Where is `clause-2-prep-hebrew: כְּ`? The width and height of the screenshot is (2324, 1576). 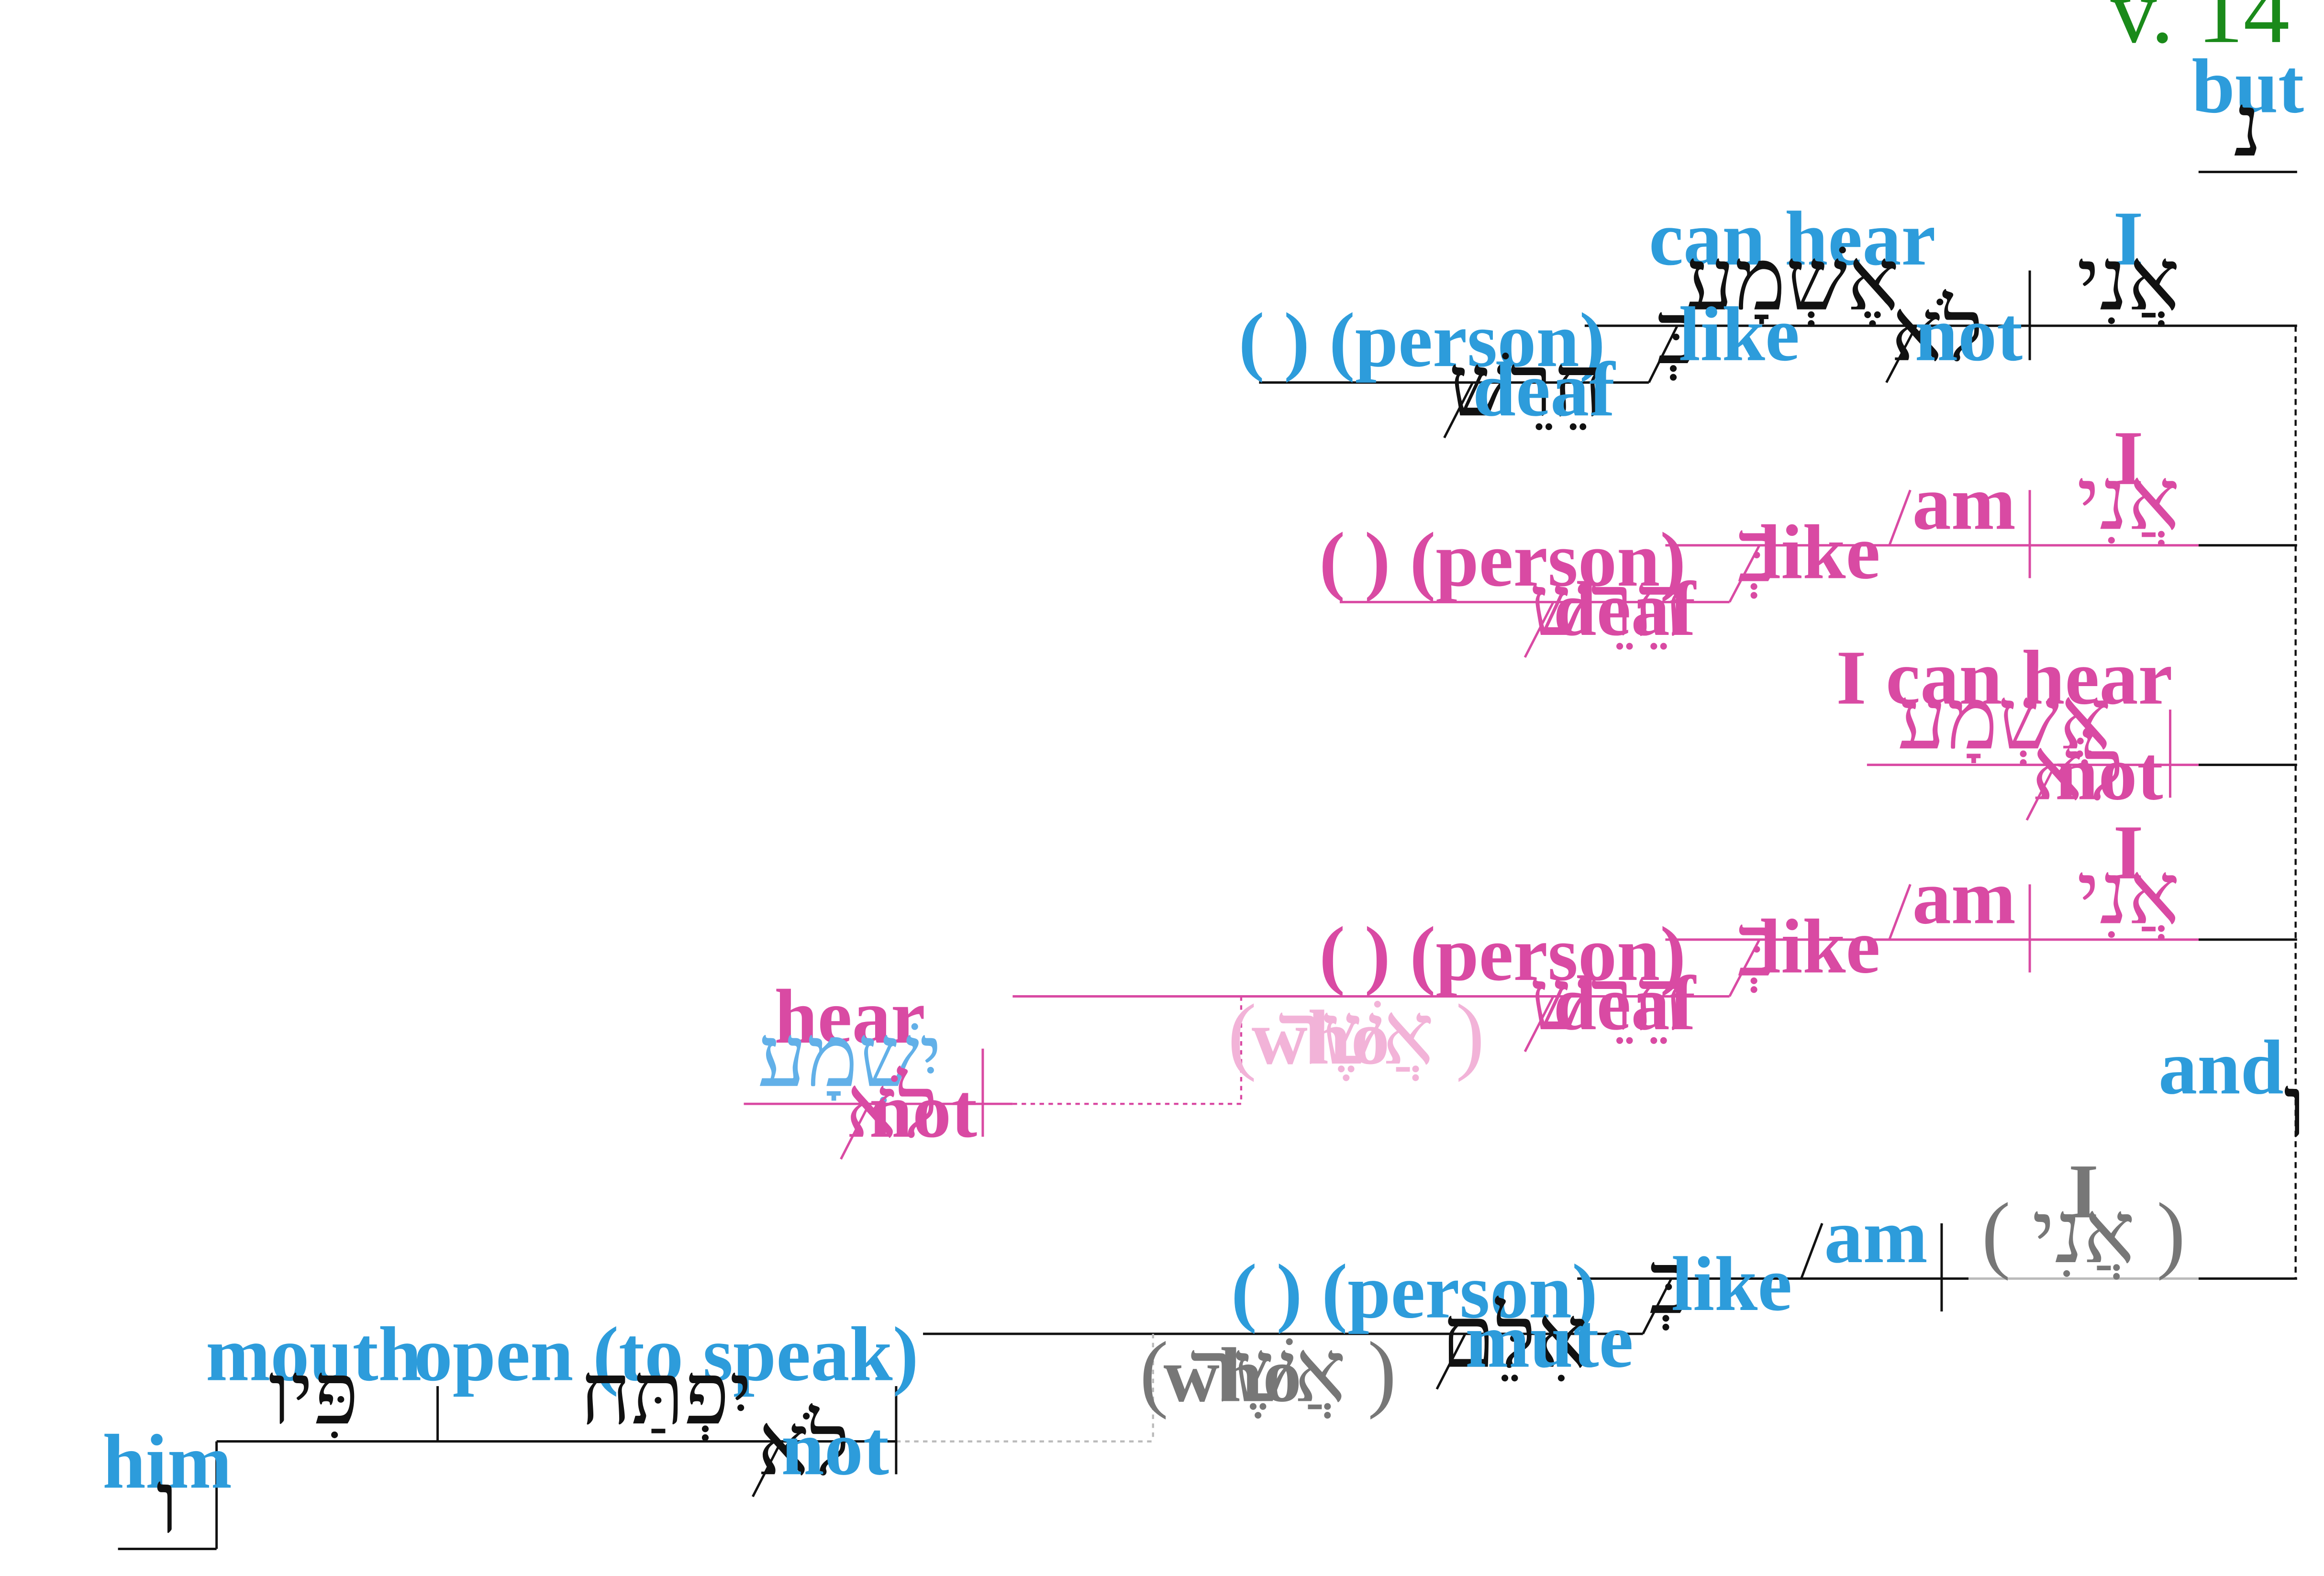 clause-2-prep-hebrew: כְּ is located at coordinates (1758, 552).